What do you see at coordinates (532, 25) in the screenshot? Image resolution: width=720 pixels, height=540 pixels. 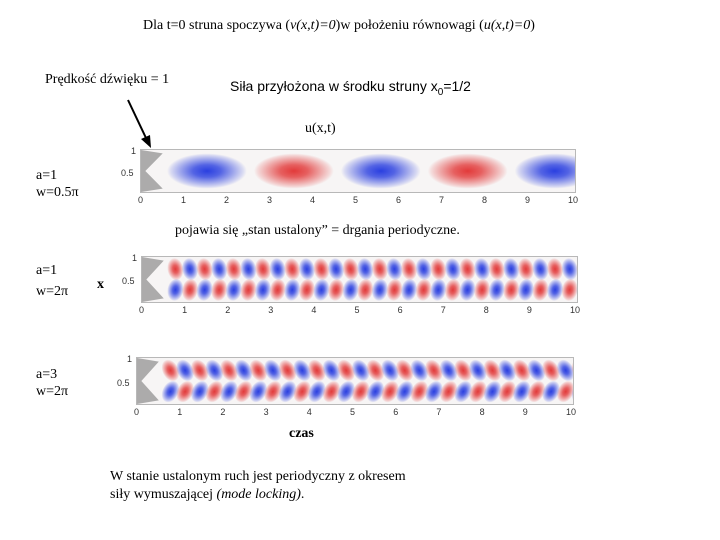 I see `title-suffix: )` at bounding box center [532, 25].